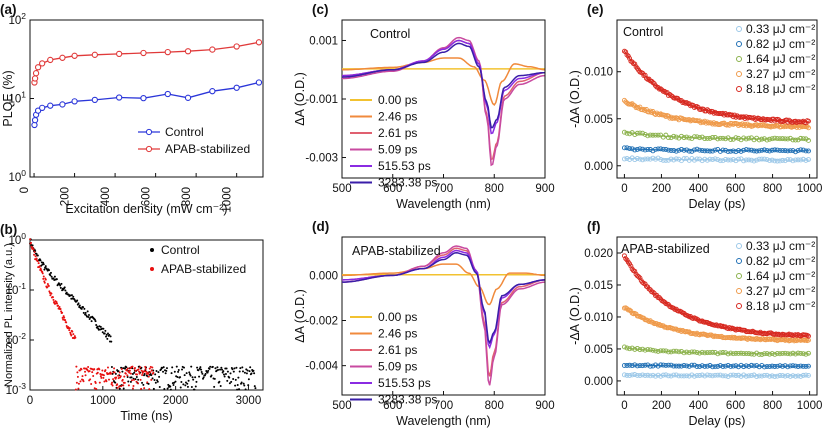 This screenshot has width=829, height=435. I want to click on tick-exponent: 1, so click(23, 95).